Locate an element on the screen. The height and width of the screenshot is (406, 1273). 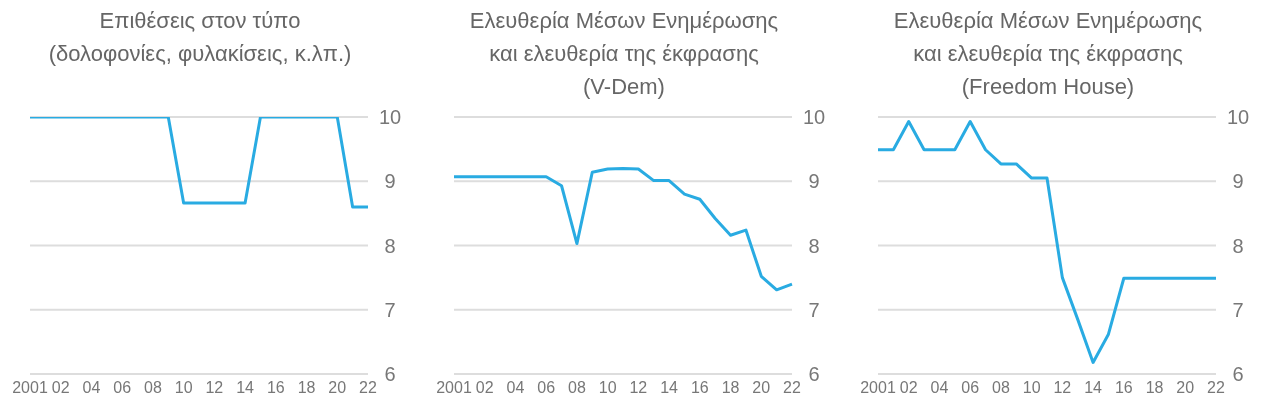
chart-title: Ελευθερία Μέσων Ενημέρωσης και ελευθερία της έκφρασης (Freedom House) is located at coordinates (1048, 54).